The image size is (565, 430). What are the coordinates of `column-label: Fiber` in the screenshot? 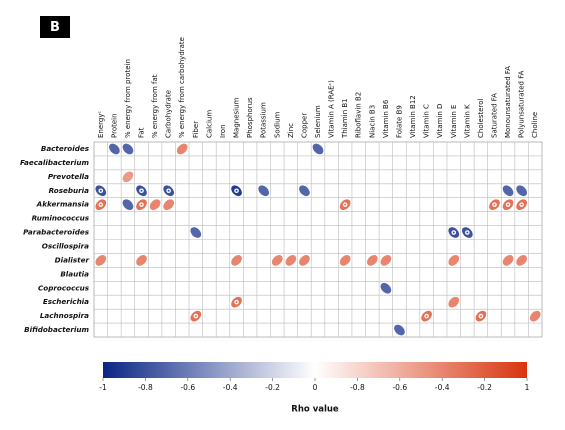 It's located at (196, 129).